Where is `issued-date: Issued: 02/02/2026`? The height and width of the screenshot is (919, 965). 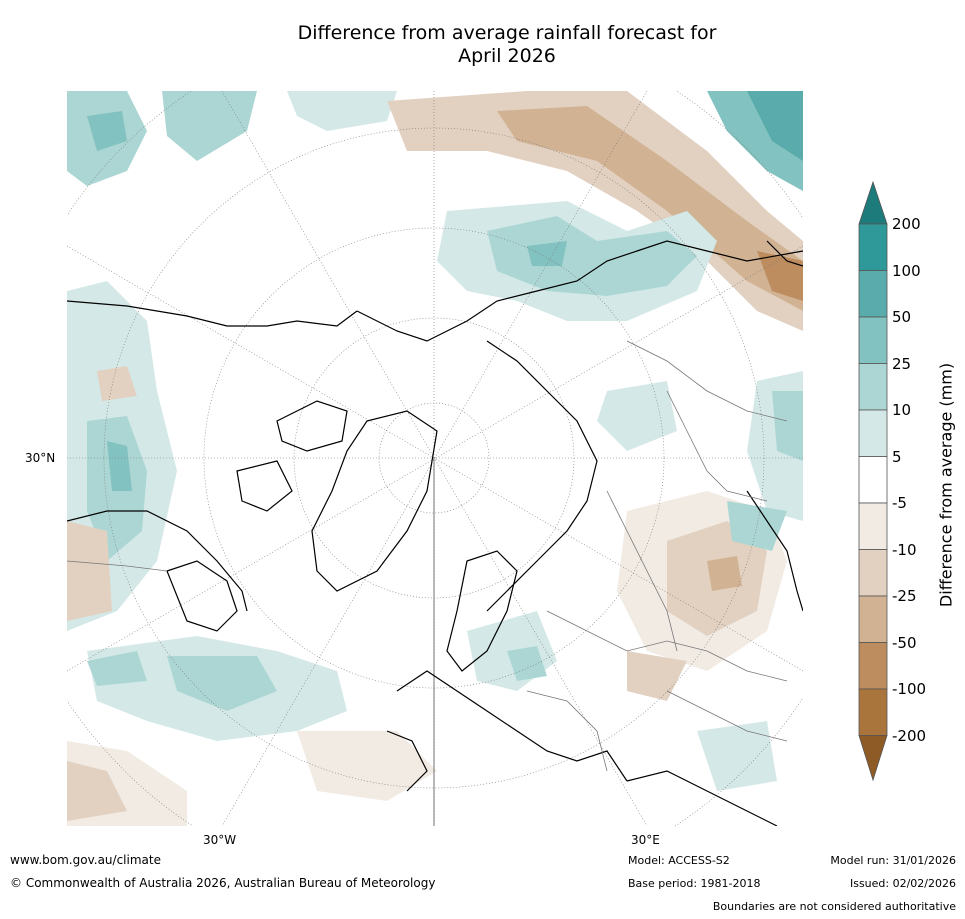 issued-date: Issued: 02/02/2026 is located at coordinates (902, 883).